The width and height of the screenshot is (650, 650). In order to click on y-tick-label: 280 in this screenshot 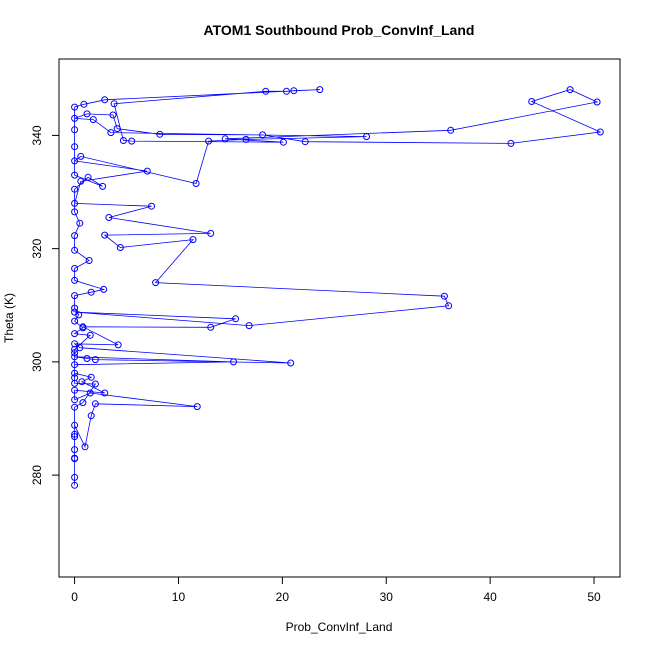, I will do `click(37, 475)`.